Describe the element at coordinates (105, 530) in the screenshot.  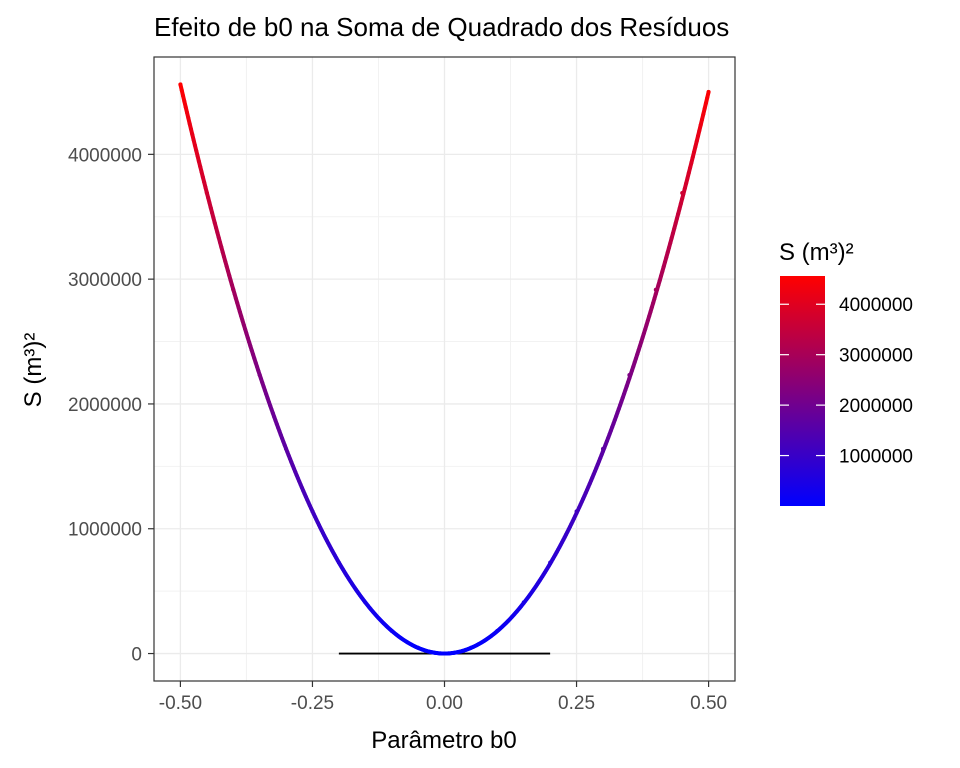
I see `y-tick-label: 1000000` at that location.